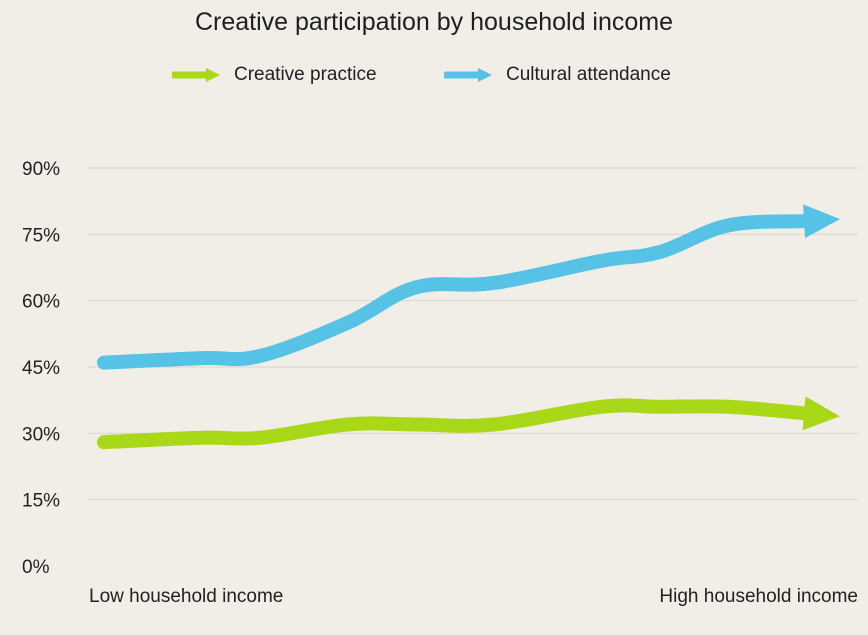  I want to click on legend: Creative practice Cultural attendance, so click(434, 75).